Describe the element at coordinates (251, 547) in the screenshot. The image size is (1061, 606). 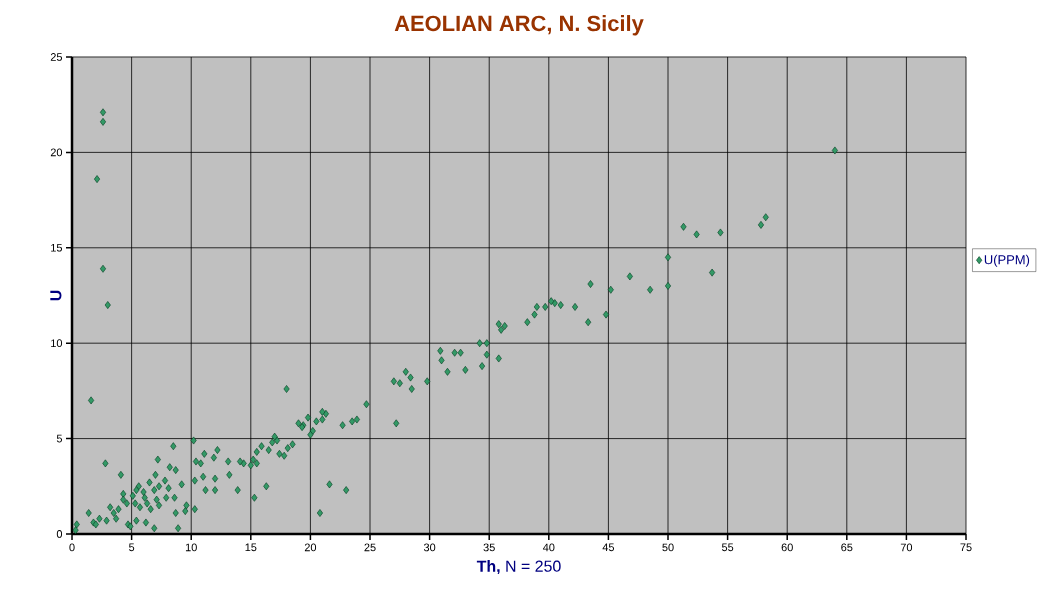
I see `x-tick-label: 15` at that location.